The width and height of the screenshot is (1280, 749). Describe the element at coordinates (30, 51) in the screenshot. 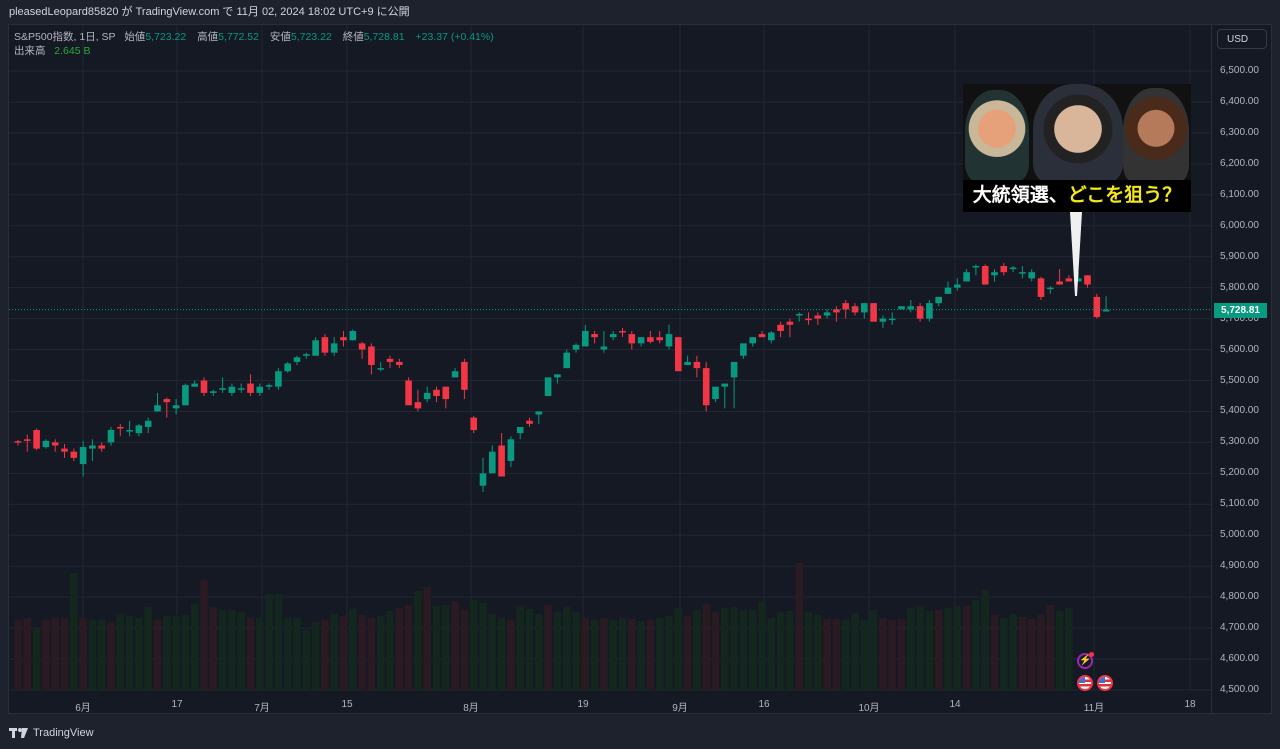

I see `volume-label: 出来高` at that location.